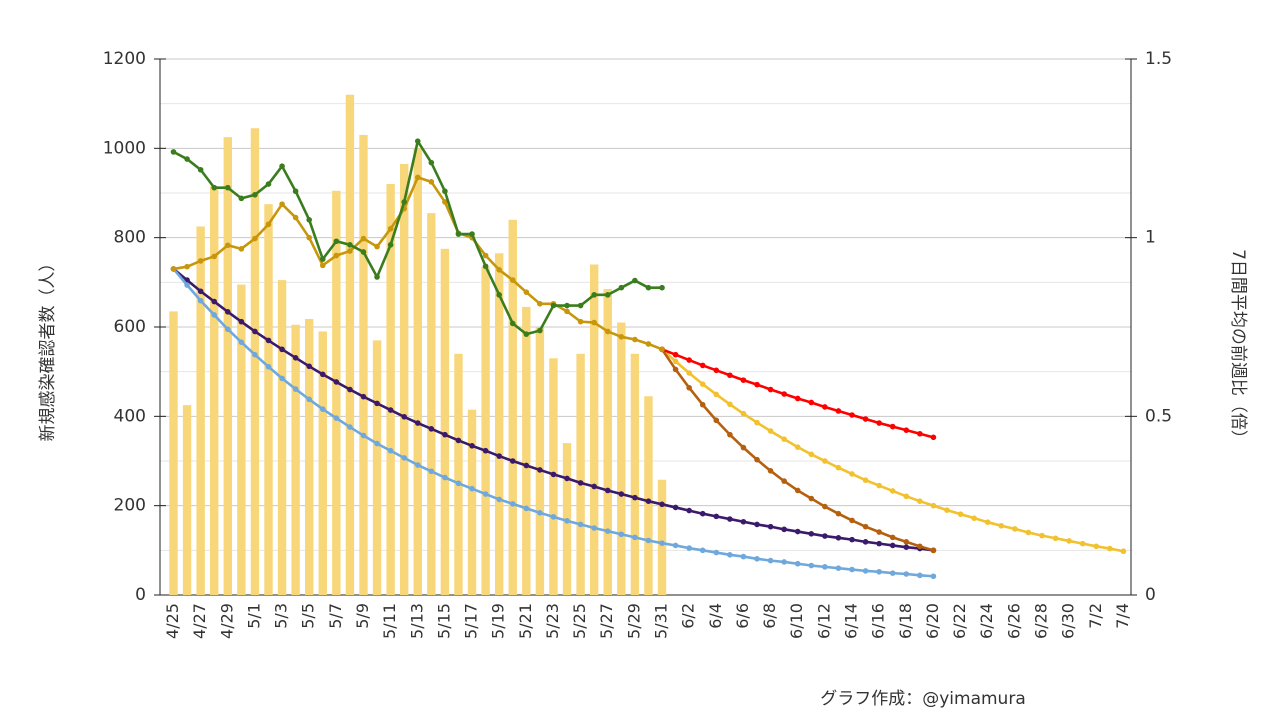  I want to click on x-tick-label: 5/21, so click(525, 621).